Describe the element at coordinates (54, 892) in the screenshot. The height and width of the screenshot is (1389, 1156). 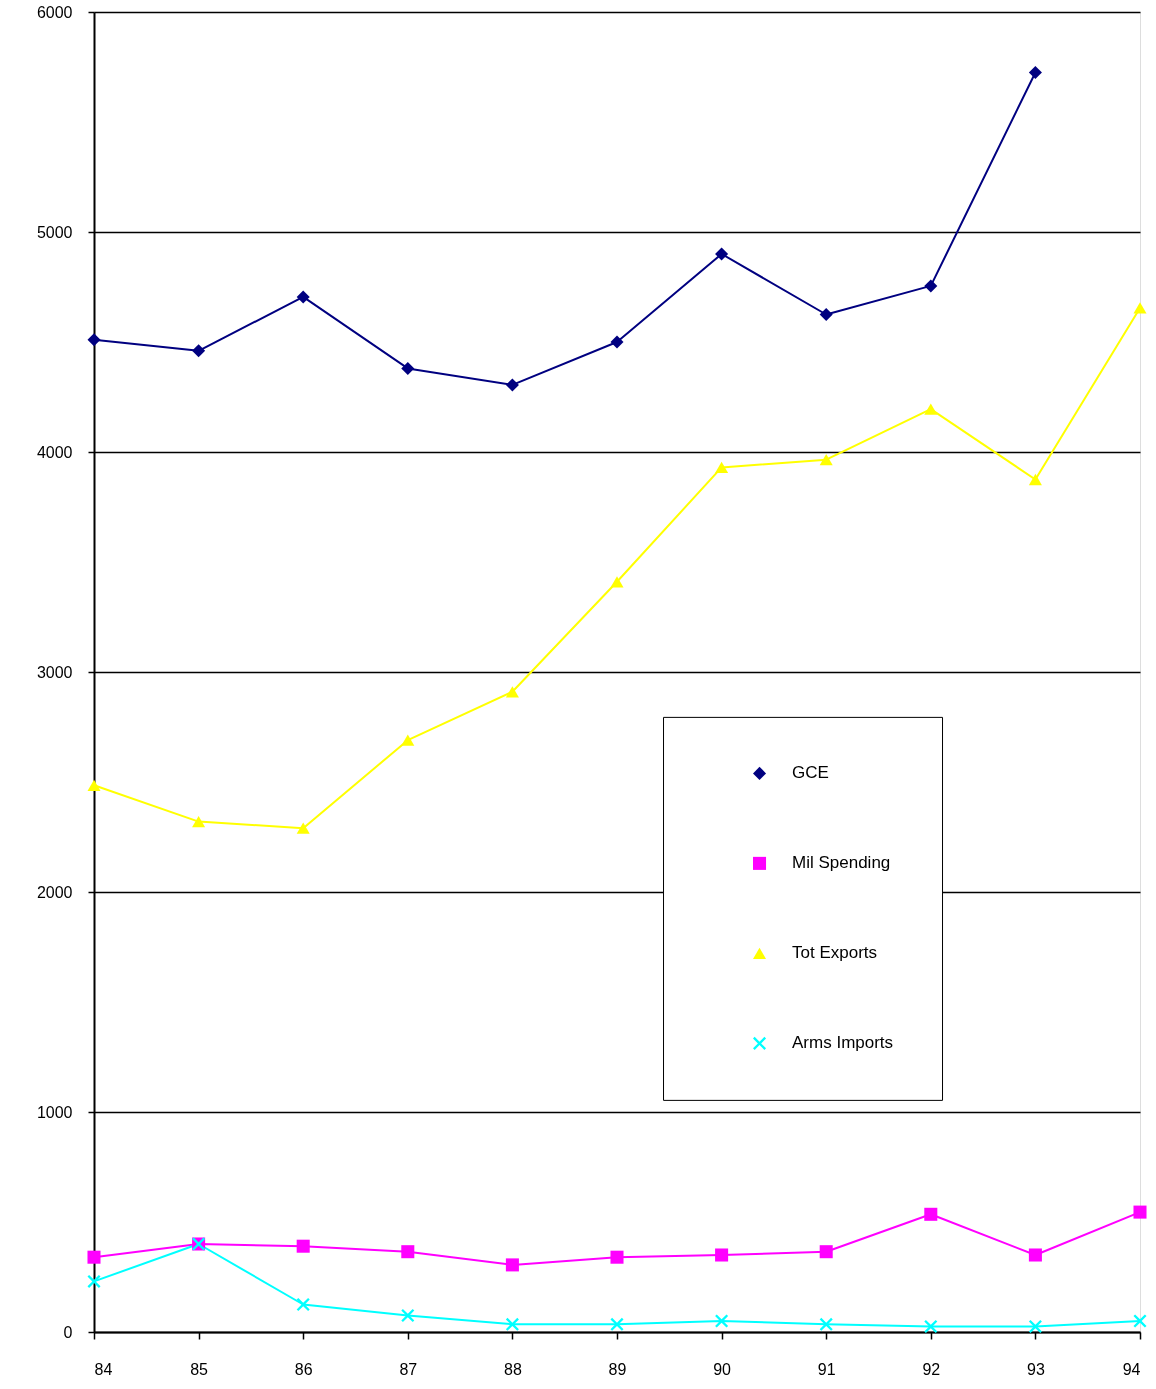
I see `y-tick-label: 2000` at that location.